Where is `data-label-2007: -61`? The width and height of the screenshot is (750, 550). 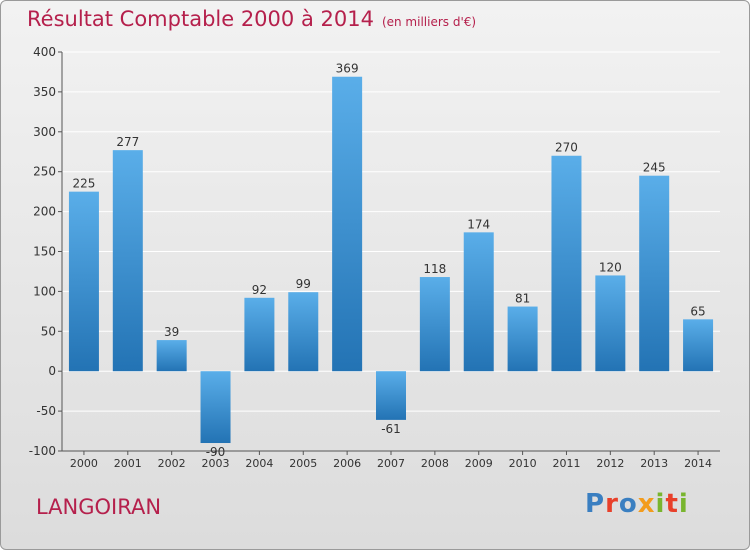
data-label-2007: -61 is located at coordinates (391, 429).